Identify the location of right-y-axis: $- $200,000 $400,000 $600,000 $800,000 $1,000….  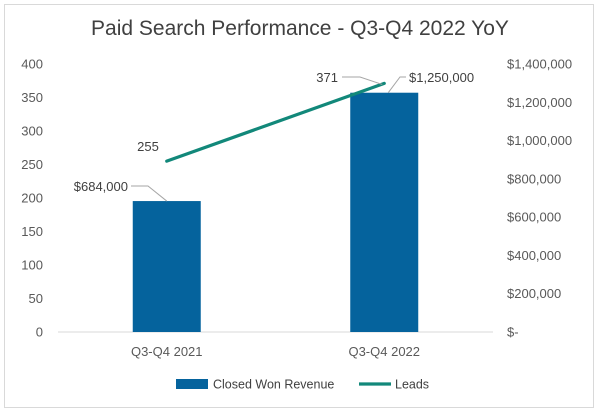
(539, 198).